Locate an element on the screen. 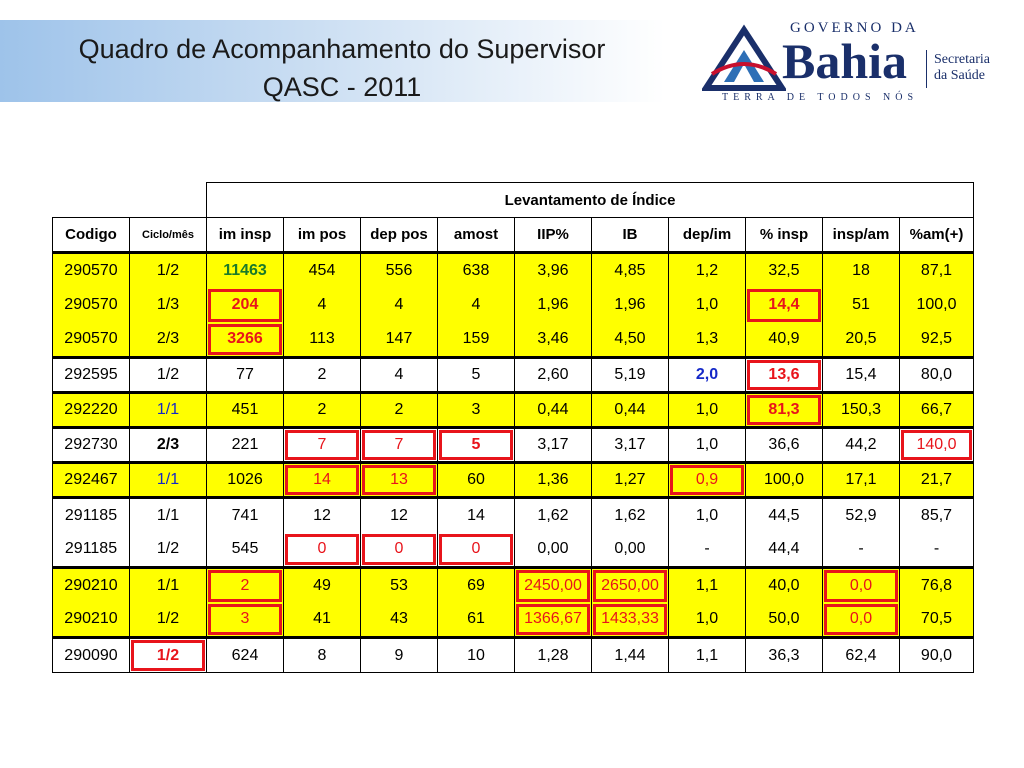 This screenshot has height=768, width=1024. table-cell: 87,1 is located at coordinates (936, 269).